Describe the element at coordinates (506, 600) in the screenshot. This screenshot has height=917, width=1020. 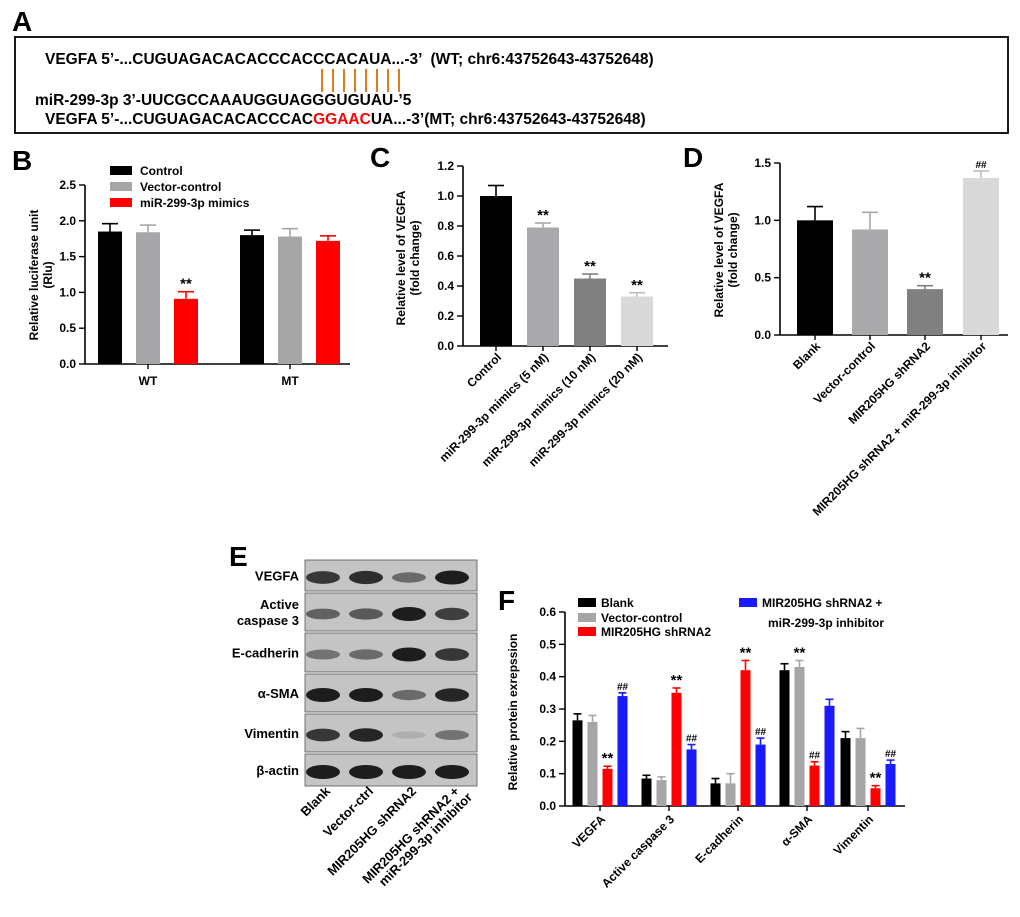
I see `panel-letter-f: F` at that location.